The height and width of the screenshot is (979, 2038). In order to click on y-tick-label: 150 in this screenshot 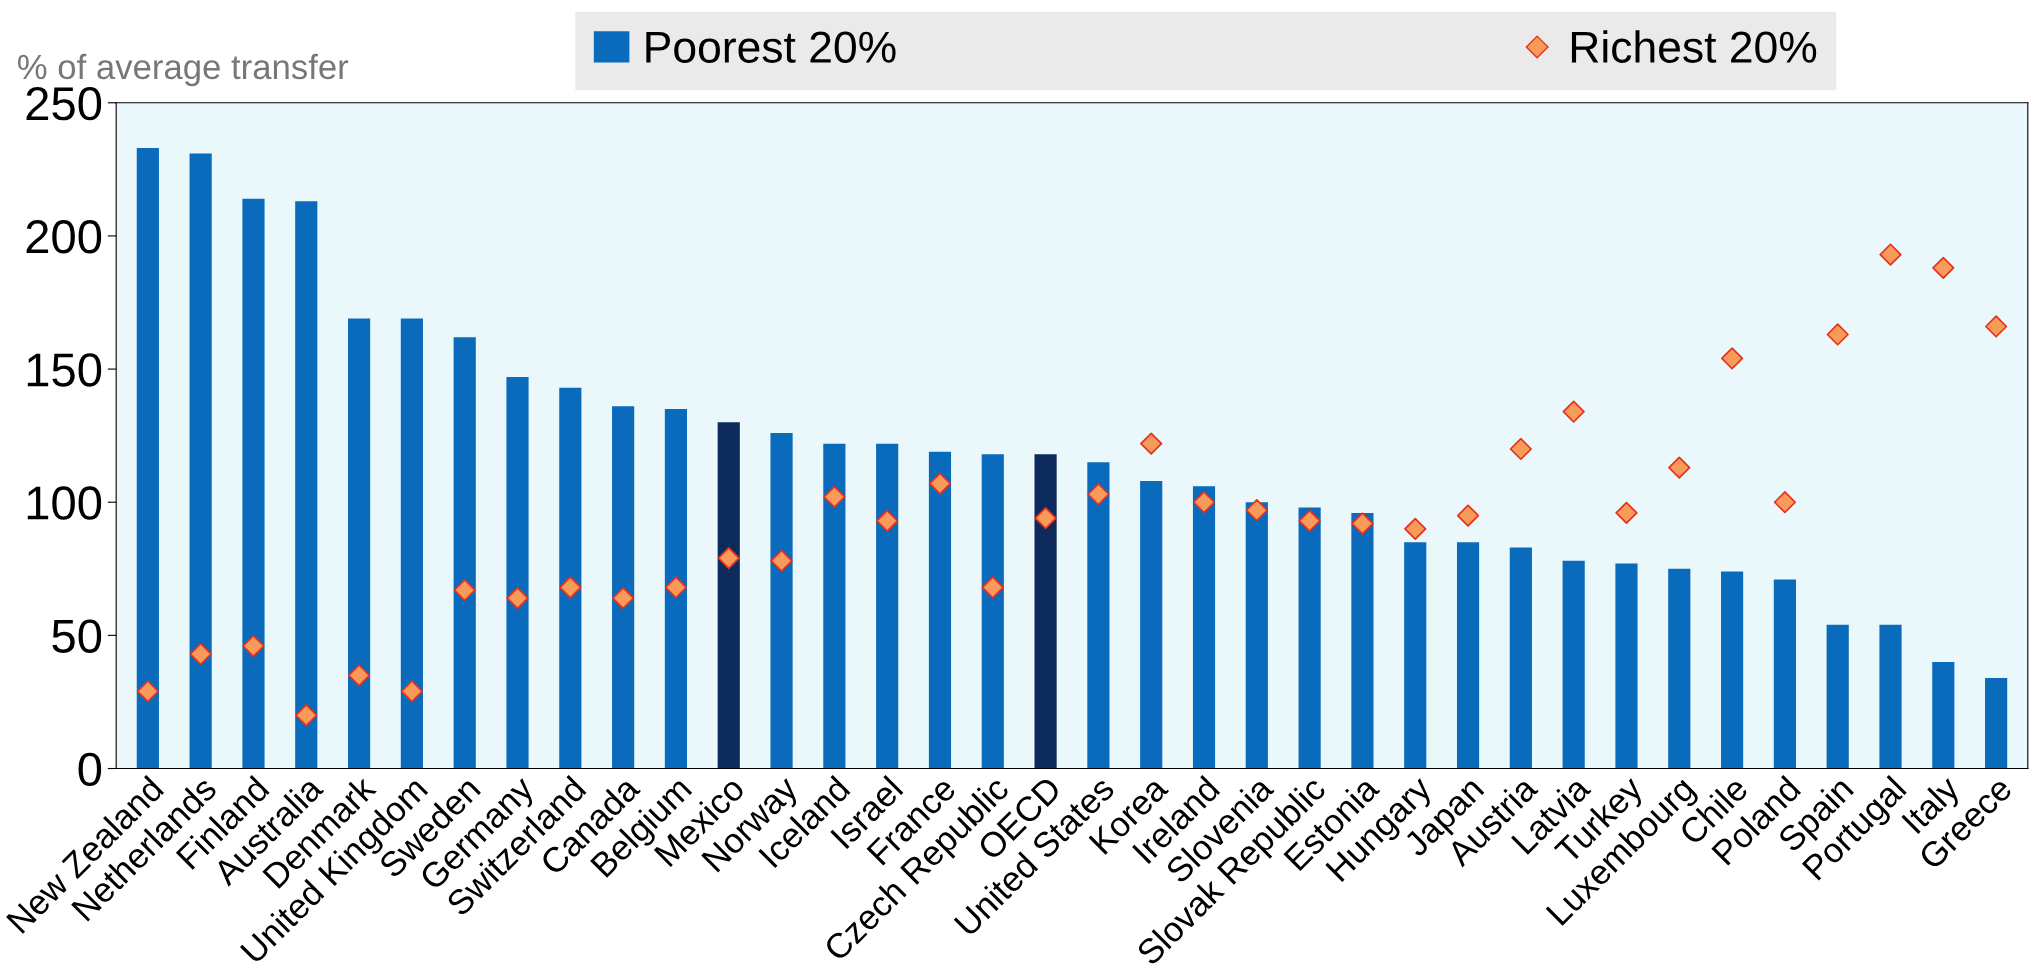, I will do `click(64, 370)`.